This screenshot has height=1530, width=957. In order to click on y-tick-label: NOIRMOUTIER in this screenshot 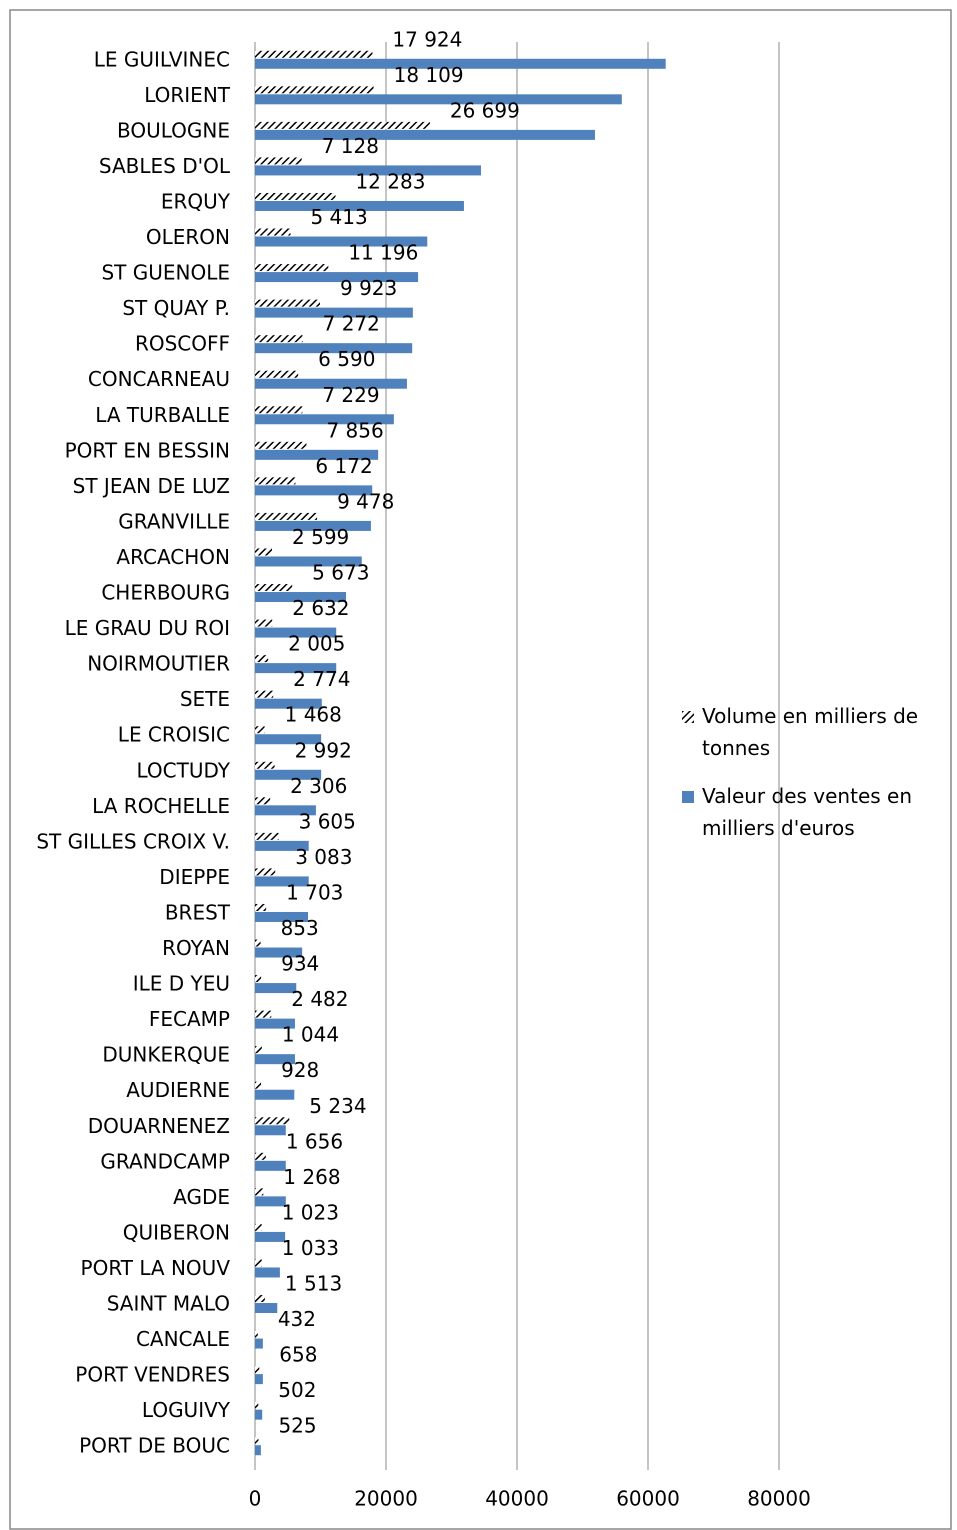, I will do `click(158, 664)`.